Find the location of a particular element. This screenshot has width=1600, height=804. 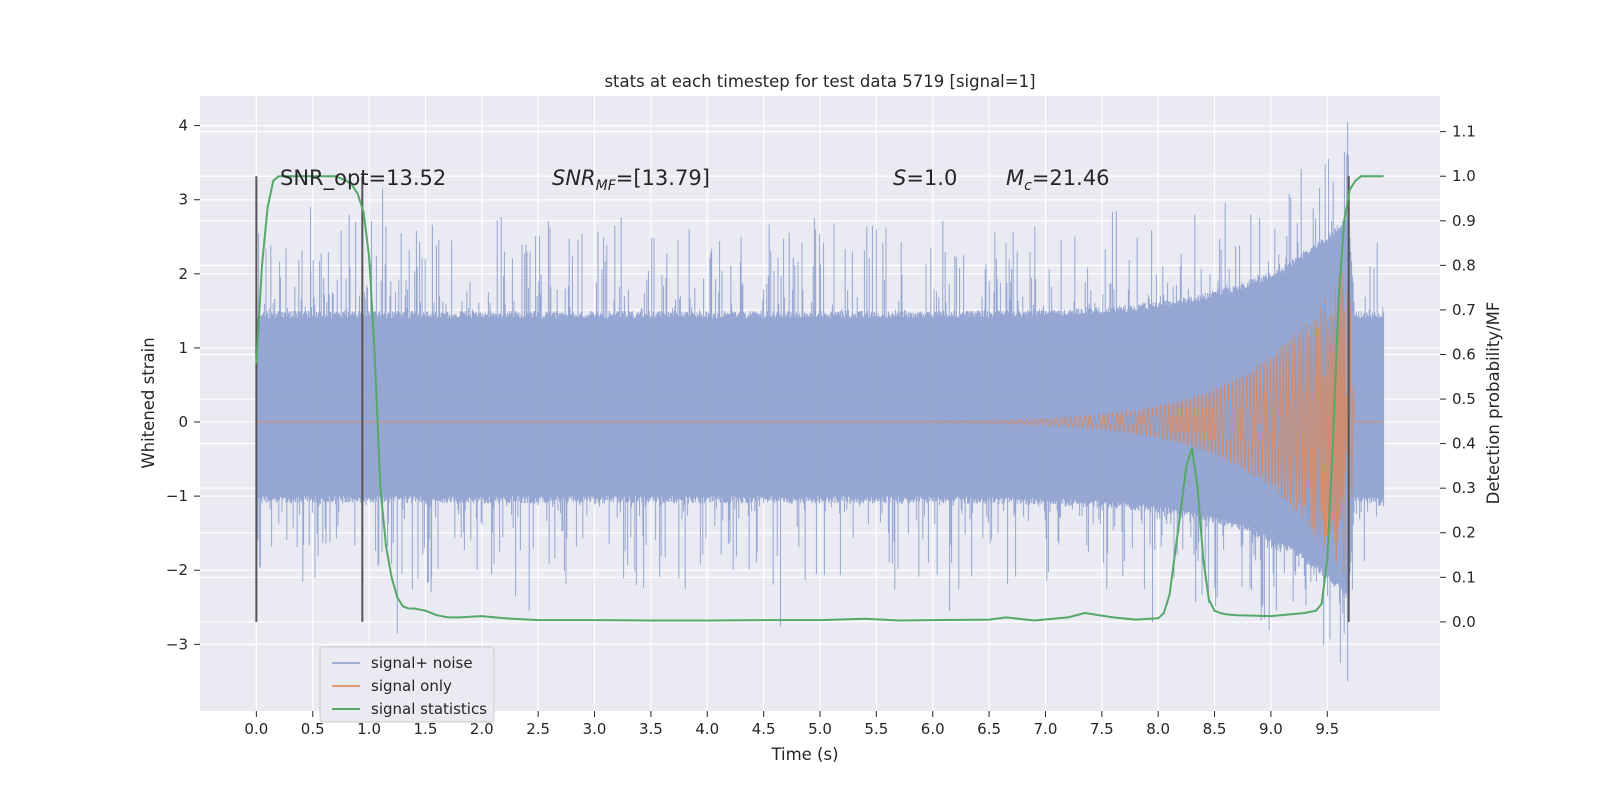

y-tick-label: 3 is located at coordinates (183, 200).